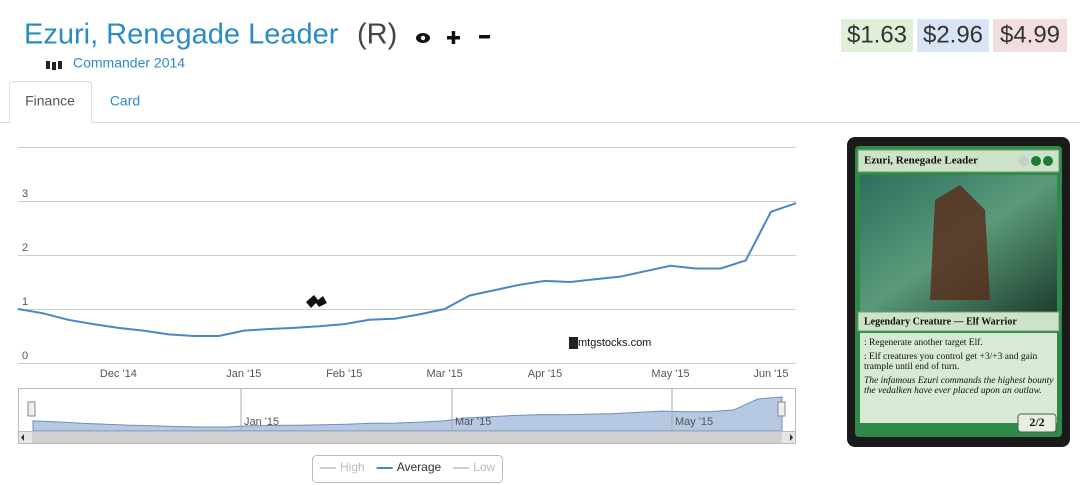 Image resolution: width=1080 pixels, height=485 pixels. Describe the element at coordinates (423, 38) in the screenshot. I see `eye-icon` at that location.